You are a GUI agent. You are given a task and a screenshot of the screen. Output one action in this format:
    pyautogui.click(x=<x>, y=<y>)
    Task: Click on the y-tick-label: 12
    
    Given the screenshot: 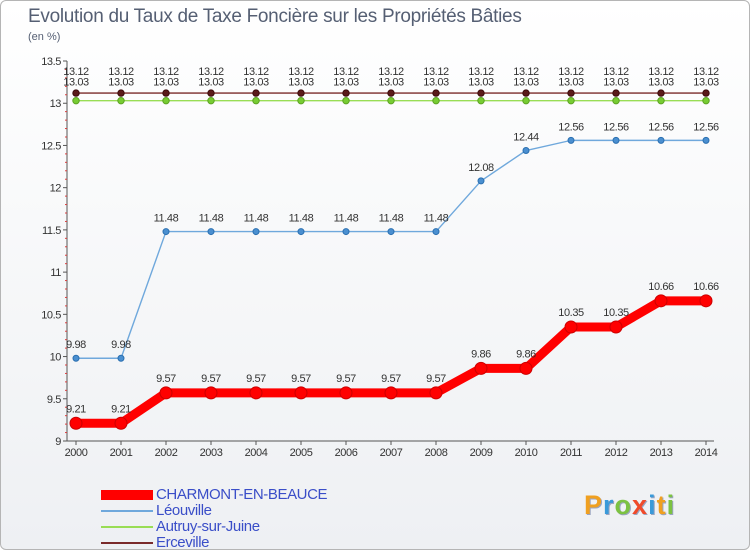 What is the action you would take?
    pyautogui.click(x=56, y=189)
    